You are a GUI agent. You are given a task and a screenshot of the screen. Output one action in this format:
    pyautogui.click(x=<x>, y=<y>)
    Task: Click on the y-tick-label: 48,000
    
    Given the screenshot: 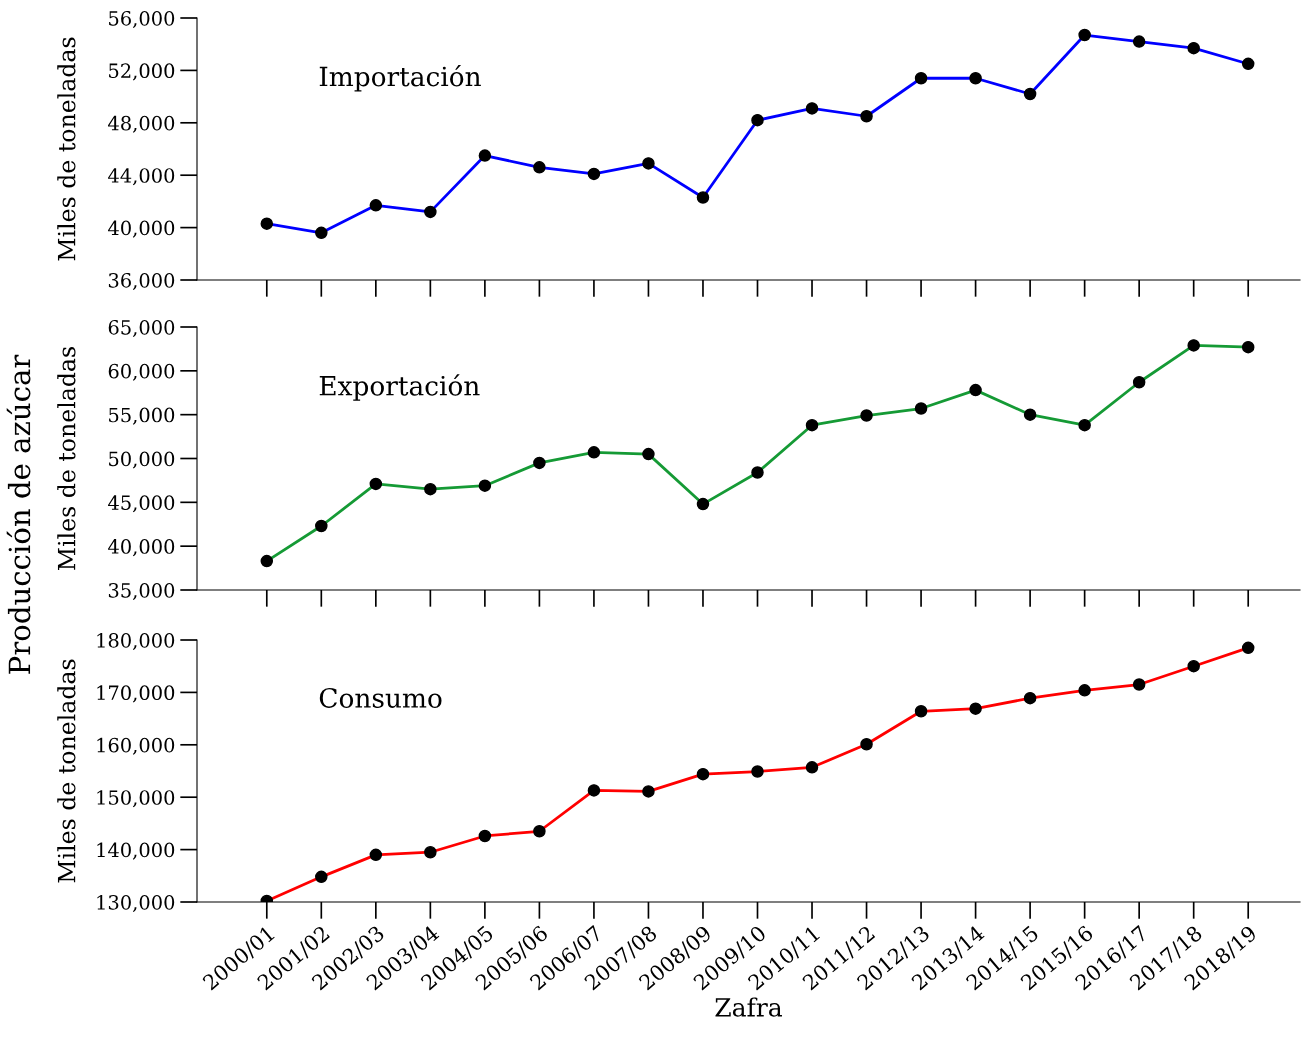 What is the action you would take?
    pyautogui.click(x=141, y=124)
    